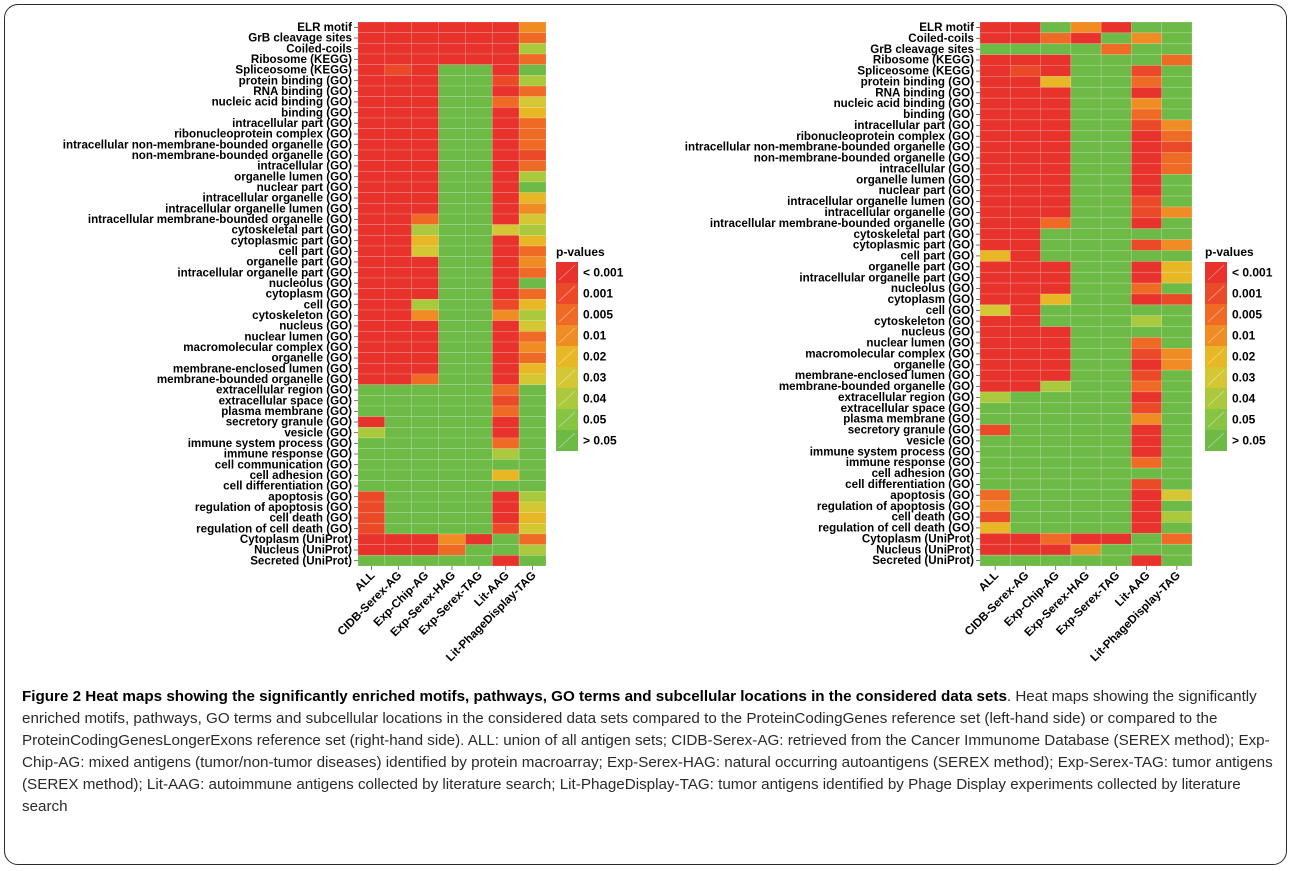 The image size is (1293, 871). Describe the element at coordinates (889, 353) in the screenshot. I see `row-label: macromolecular complex (GO)` at that location.